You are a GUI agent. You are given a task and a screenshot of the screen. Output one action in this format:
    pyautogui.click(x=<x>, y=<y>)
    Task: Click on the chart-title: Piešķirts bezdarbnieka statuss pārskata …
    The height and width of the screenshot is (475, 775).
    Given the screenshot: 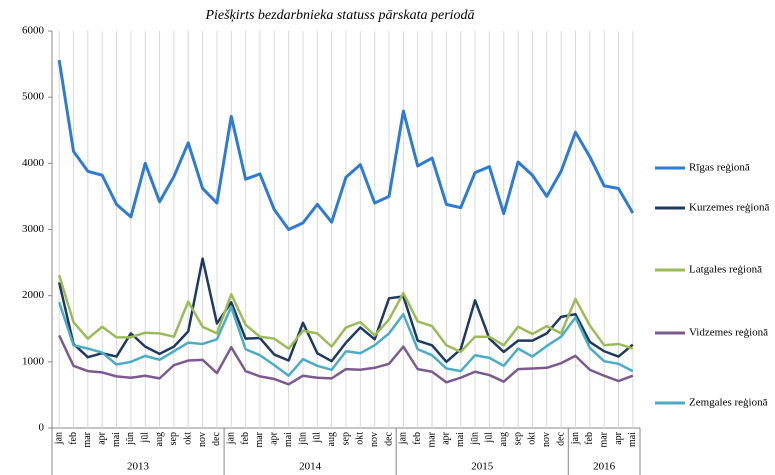 What is the action you would take?
    pyautogui.click(x=339, y=15)
    